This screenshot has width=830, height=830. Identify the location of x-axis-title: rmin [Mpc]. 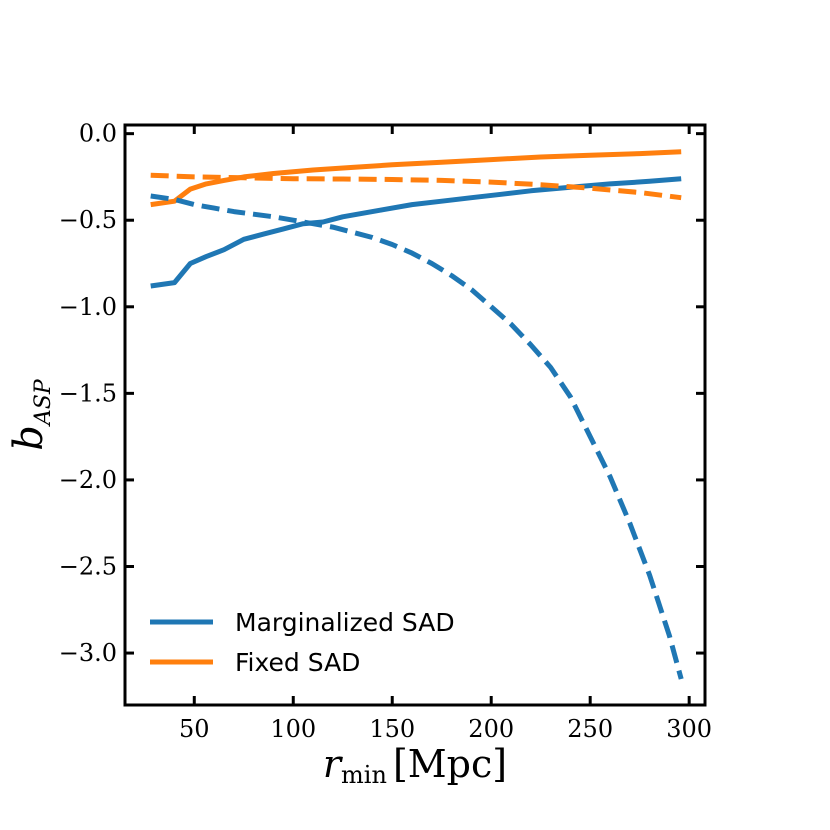
(415, 765).